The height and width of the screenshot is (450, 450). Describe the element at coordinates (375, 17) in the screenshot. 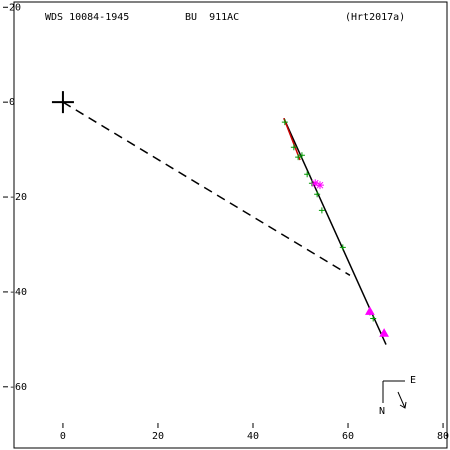

I see `reference-label: (Hrt2017a)` at that location.